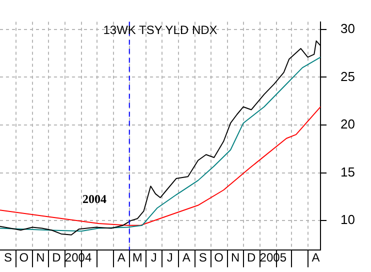  I want to click on y-tick-label: 25, so click(348, 76).